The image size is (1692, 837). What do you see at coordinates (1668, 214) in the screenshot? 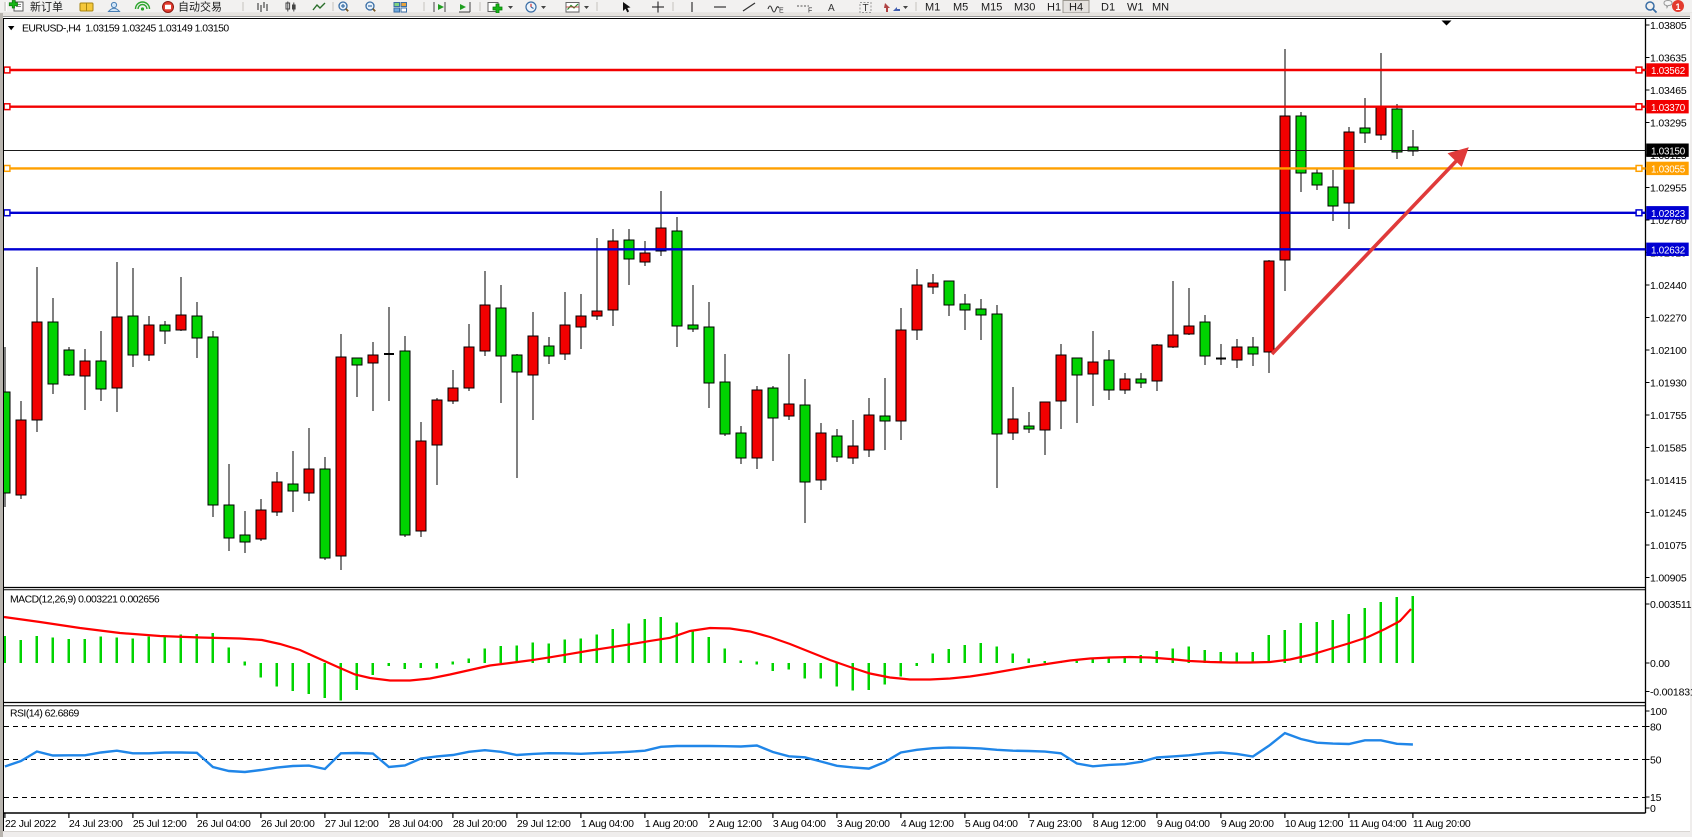
I see `svg-text: 1.02823` at bounding box center [1668, 214].